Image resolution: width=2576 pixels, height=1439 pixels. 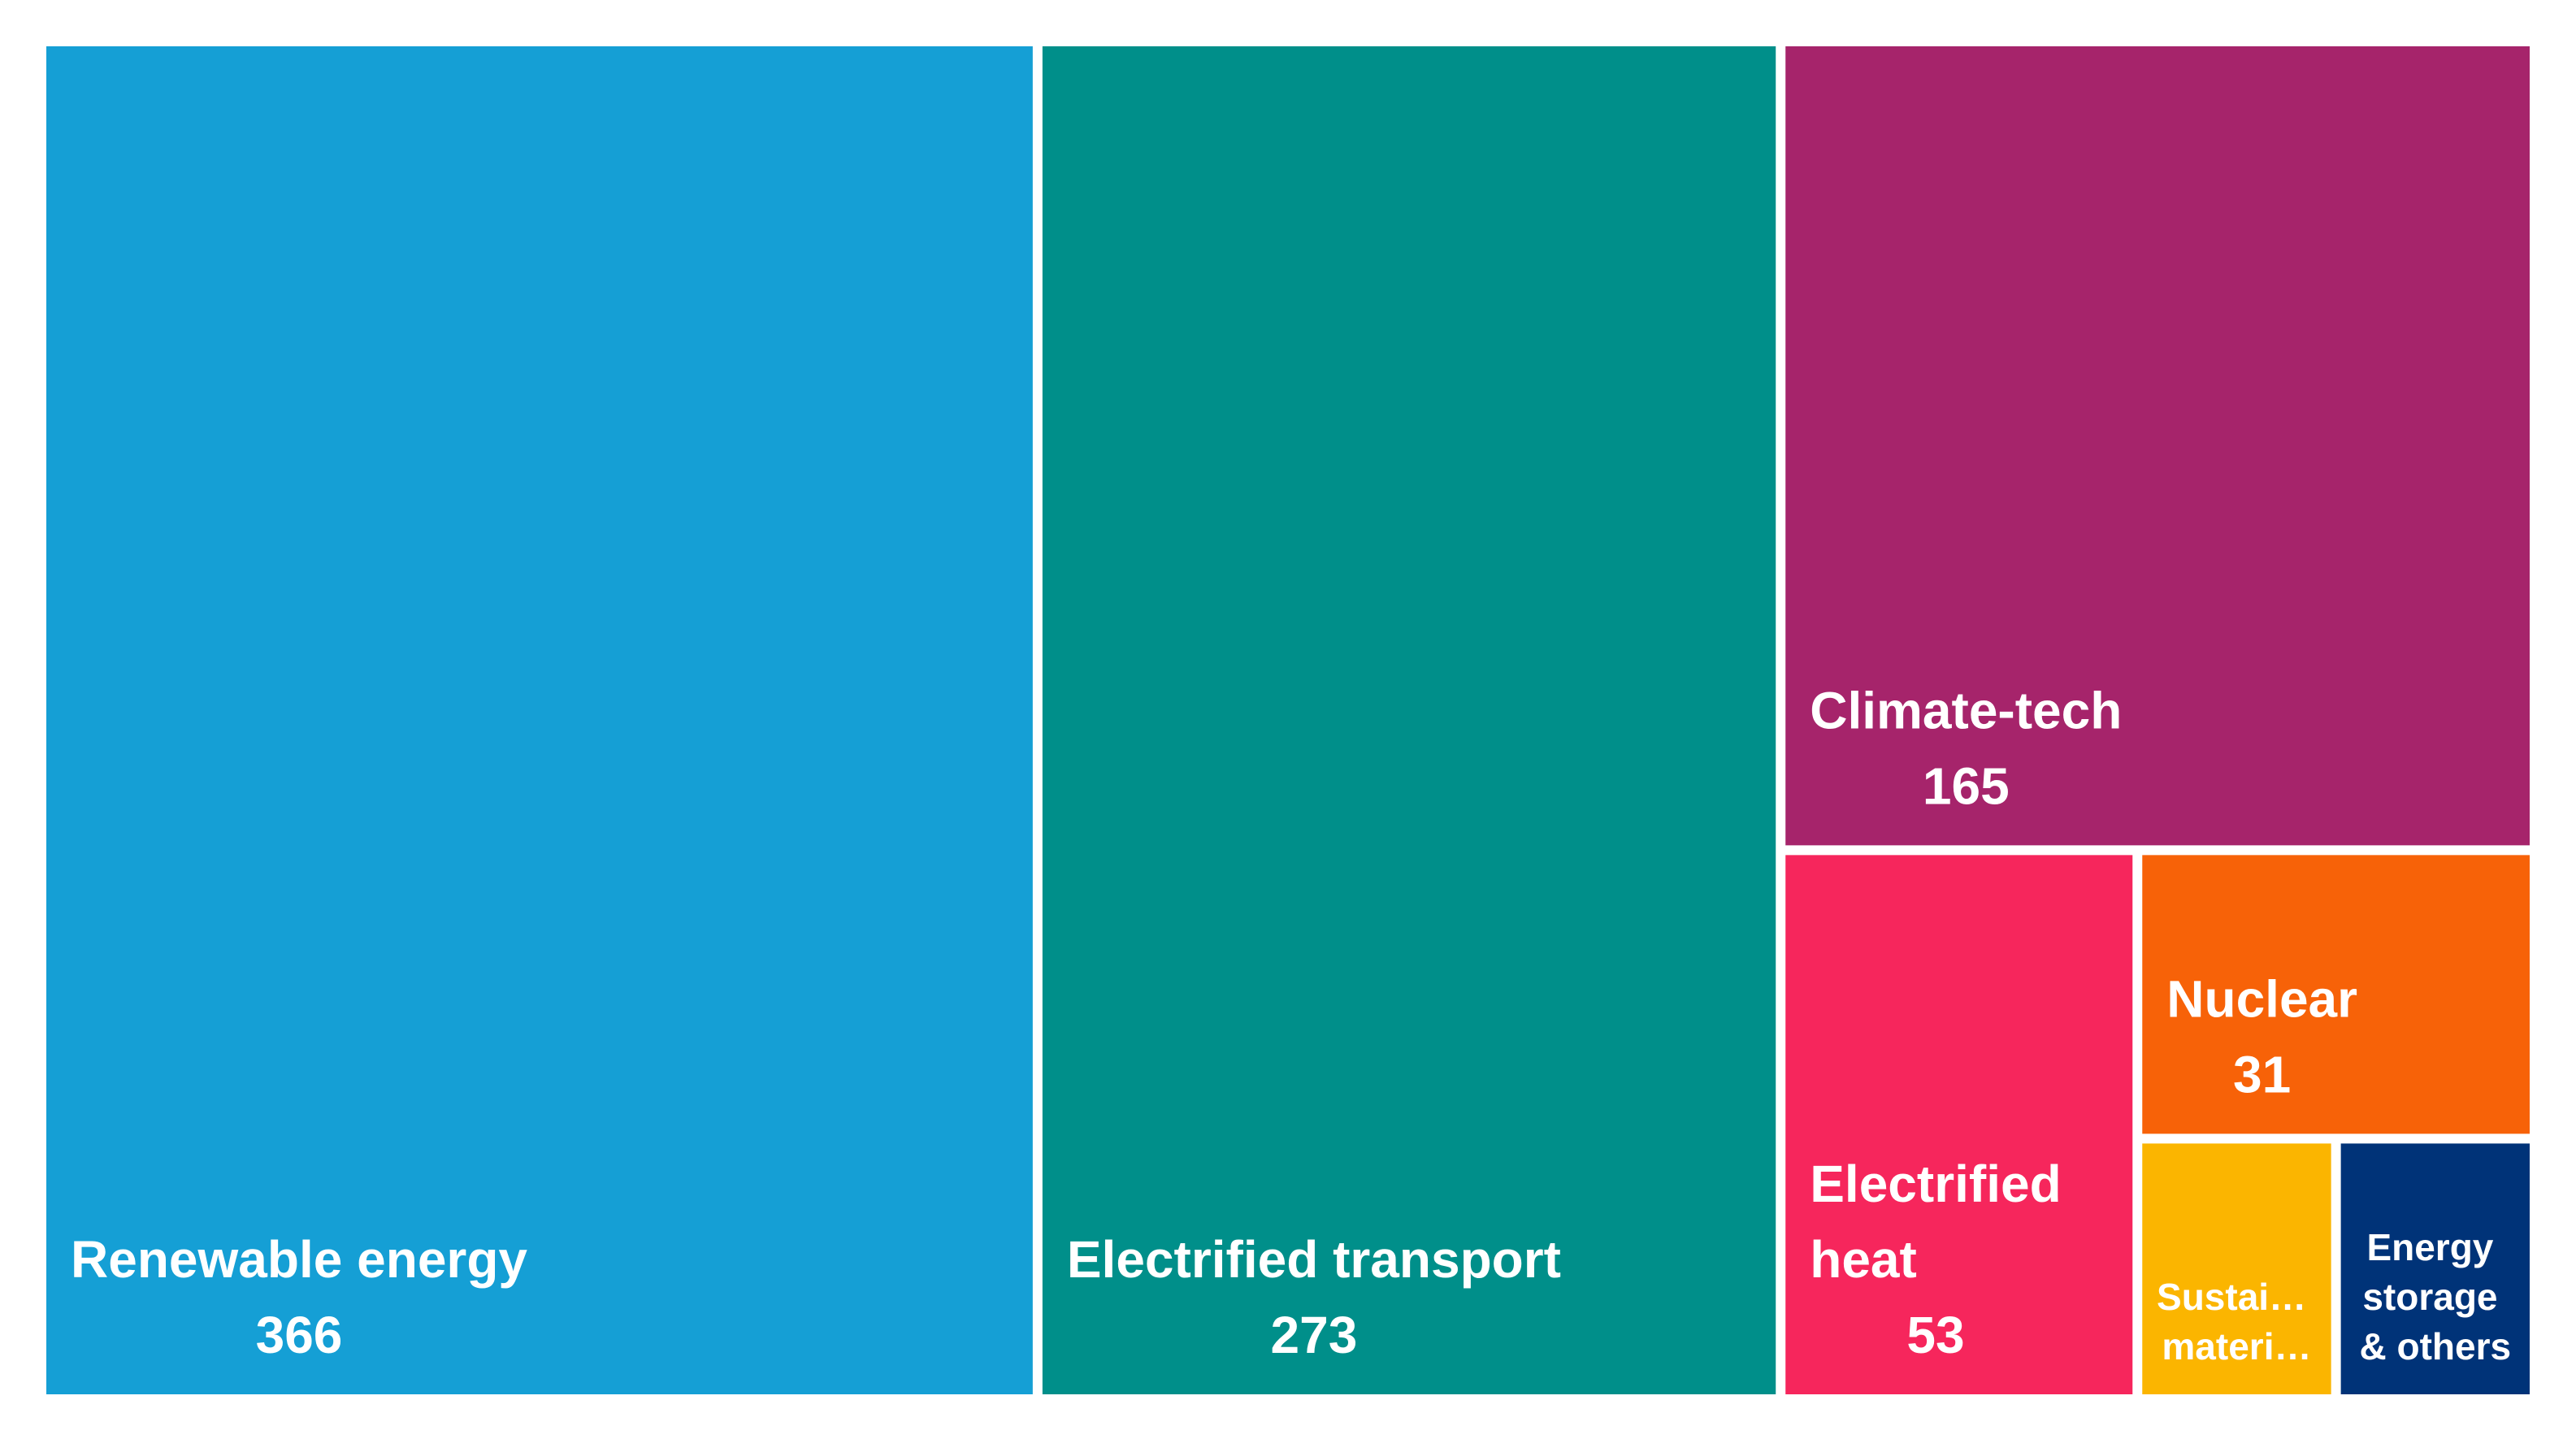 What do you see at coordinates (1314, 1259) in the screenshot?
I see `tile-label: Electrified transport` at bounding box center [1314, 1259].